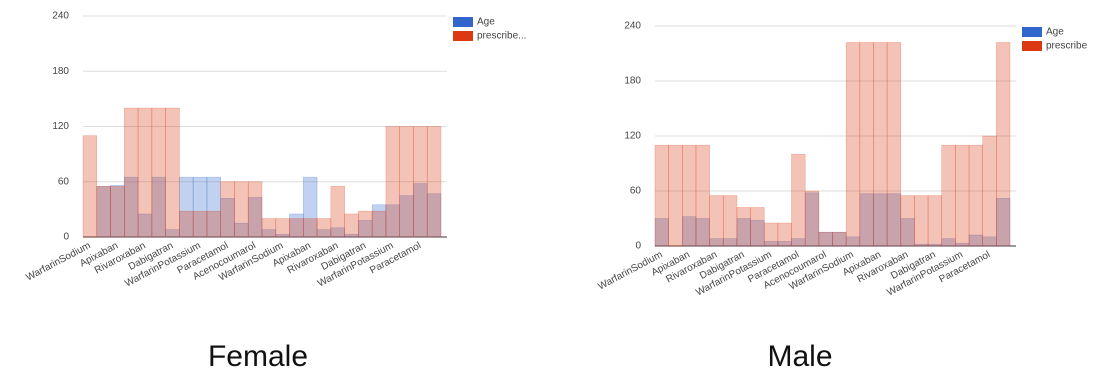 The image size is (1097, 377). What do you see at coordinates (632, 136) in the screenshot?
I see `y-tick-label: 120` at bounding box center [632, 136].